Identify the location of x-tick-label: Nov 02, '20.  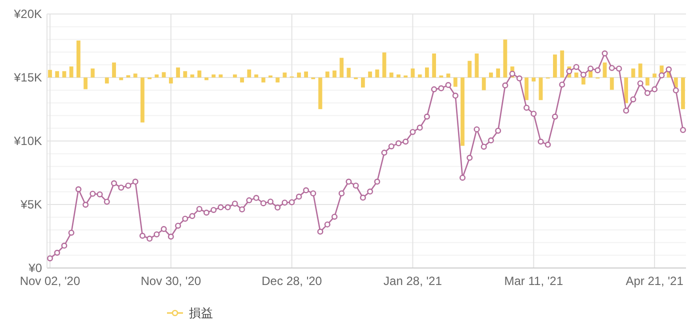
(50, 281).